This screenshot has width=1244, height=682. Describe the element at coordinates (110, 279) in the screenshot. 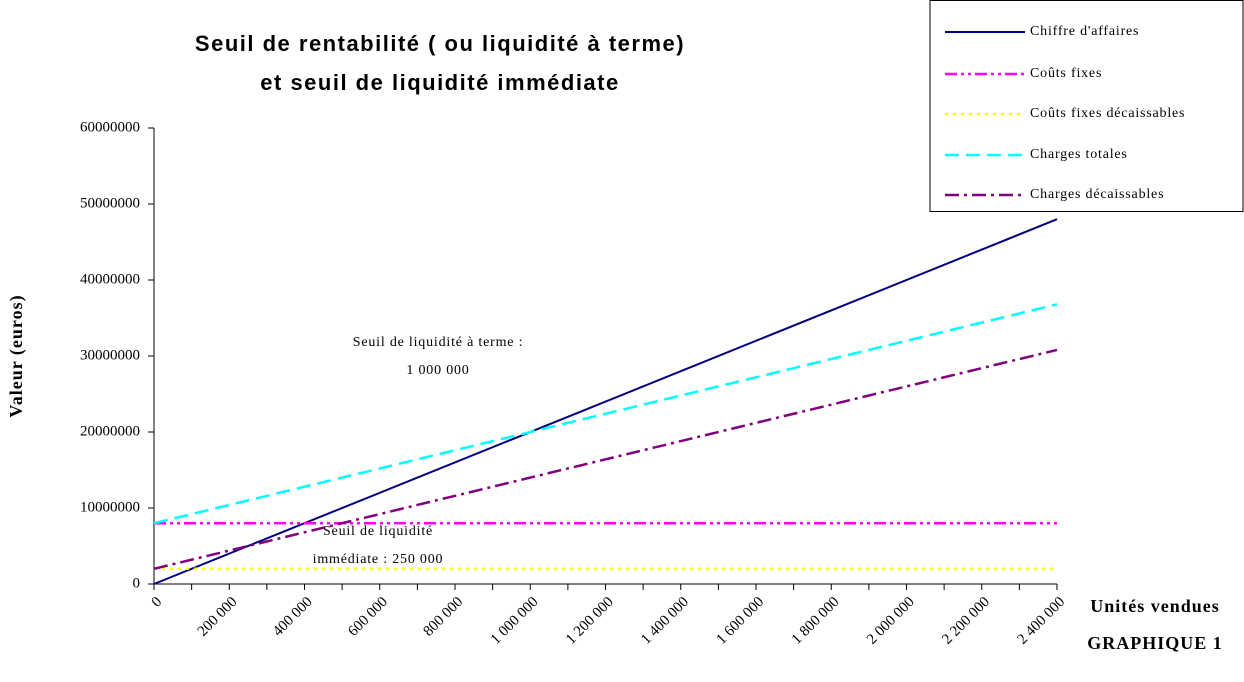

I see `y-tick-label: 40000000` at that location.